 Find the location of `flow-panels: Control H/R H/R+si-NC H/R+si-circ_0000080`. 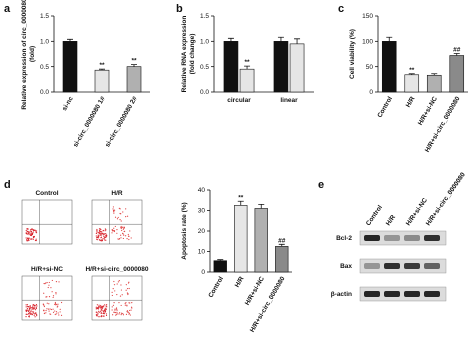

flow-panels: Control H/R H/R+si-NC H/R+si-circ_0000080 is located at coordinates (85, 255).